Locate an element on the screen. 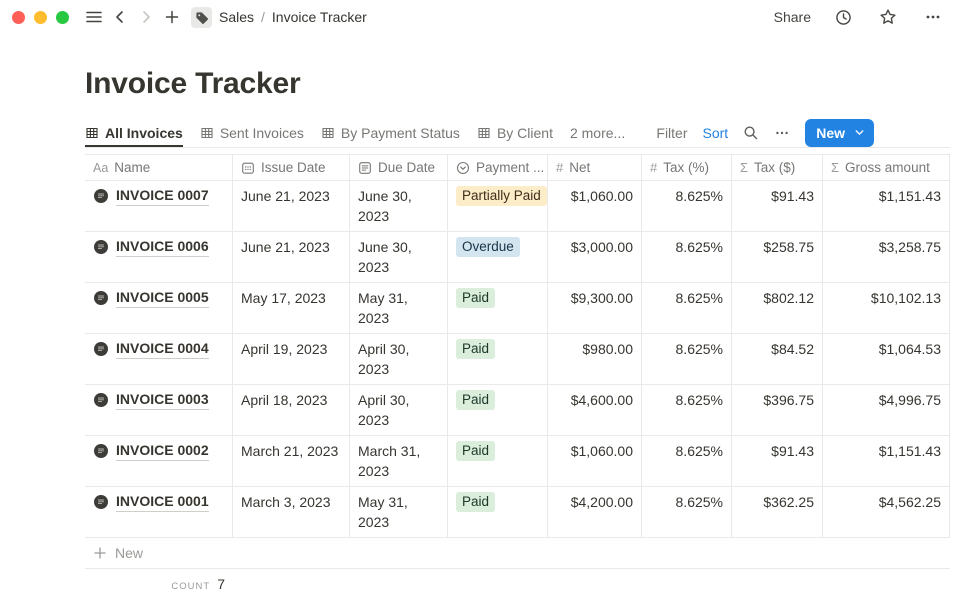 The width and height of the screenshot is (960, 600). ellipsis-icon is located at coordinates (933, 17).